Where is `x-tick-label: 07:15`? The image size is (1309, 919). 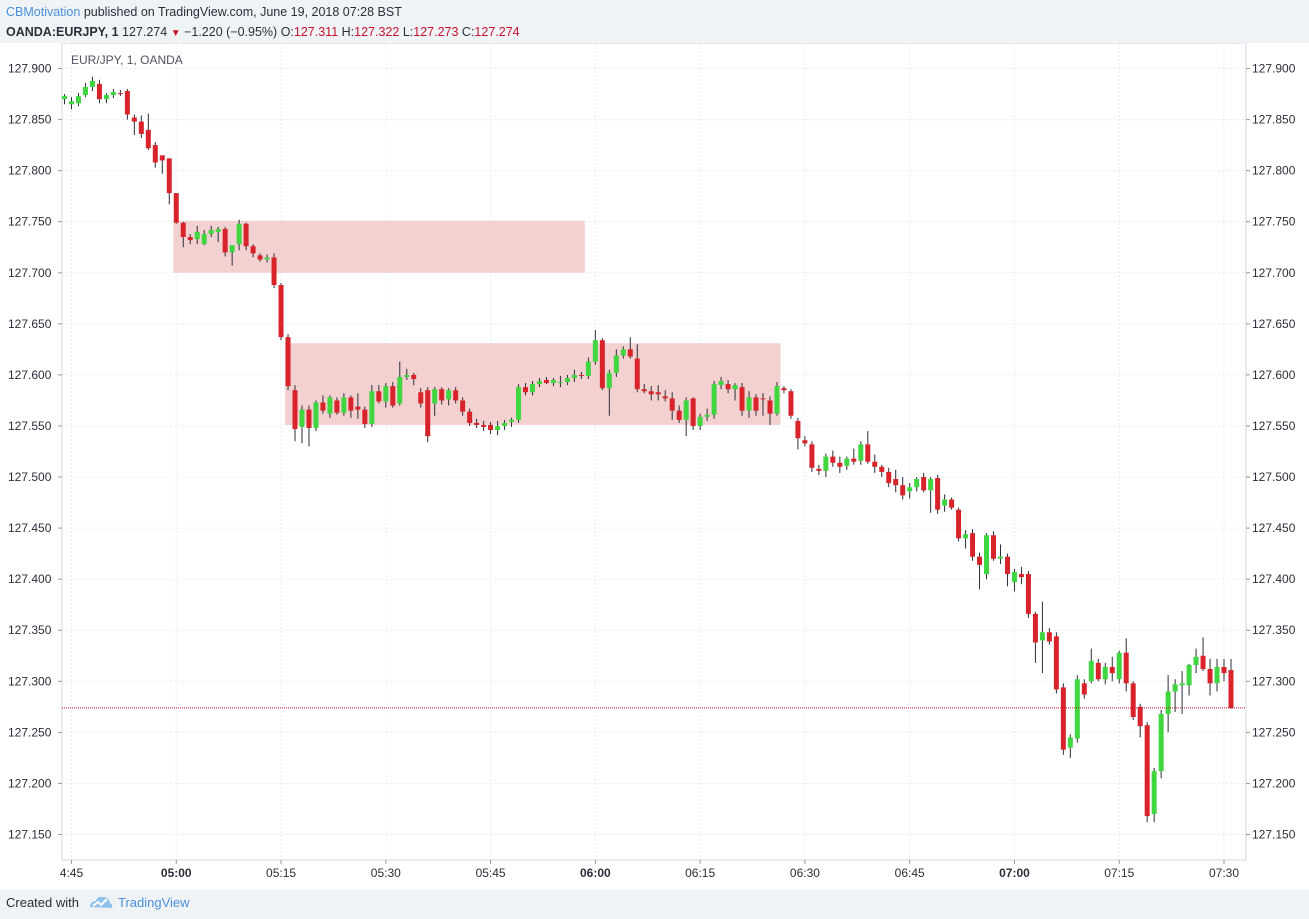
x-tick-label: 07:15 is located at coordinates (1119, 873).